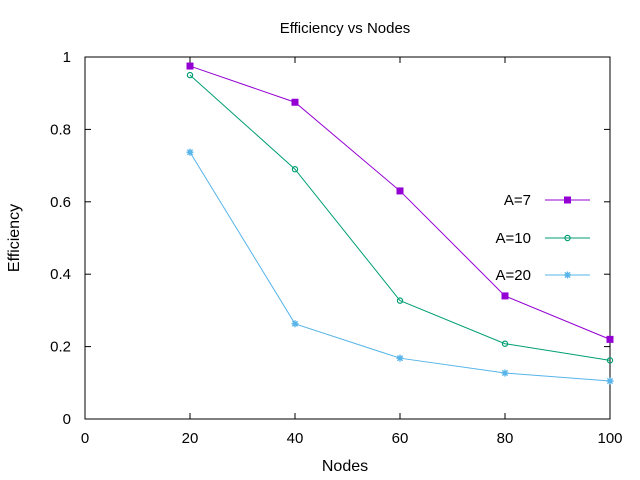 The width and height of the screenshot is (640, 480). I want to click on x-axis-label: Nodes, so click(345, 466).